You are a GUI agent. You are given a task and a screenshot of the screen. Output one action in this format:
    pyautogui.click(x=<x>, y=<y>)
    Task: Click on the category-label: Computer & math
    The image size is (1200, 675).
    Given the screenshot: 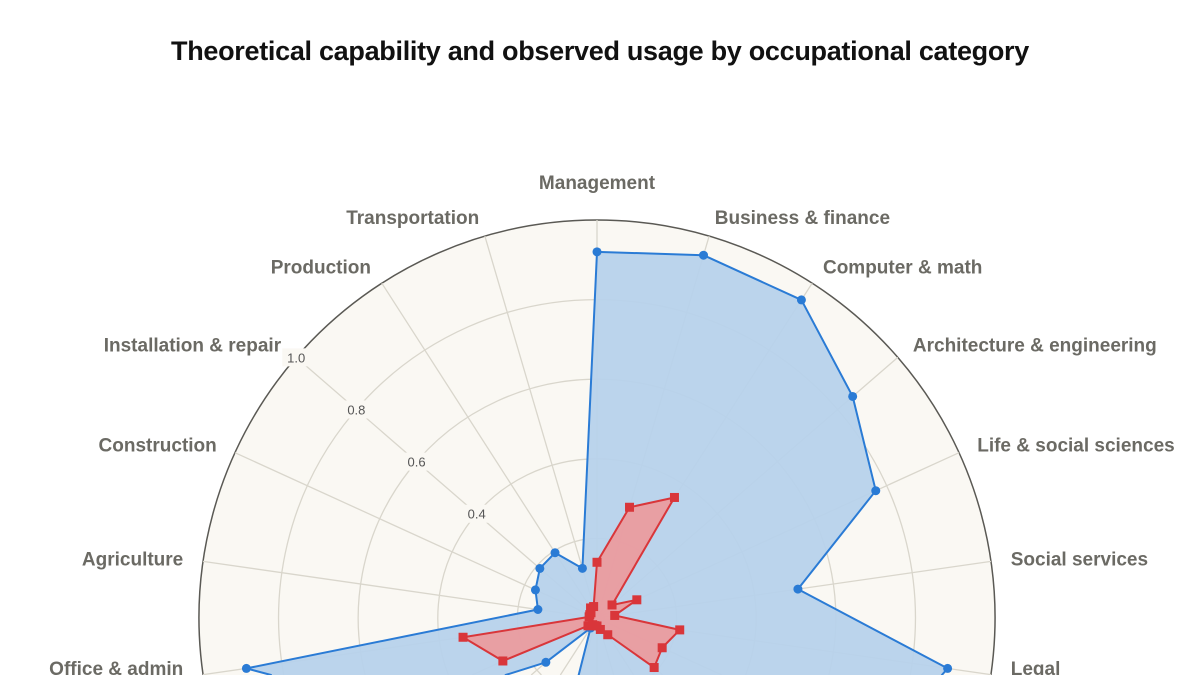 What is the action you would take?
    pyautogui.click(x=902, y=267)
    